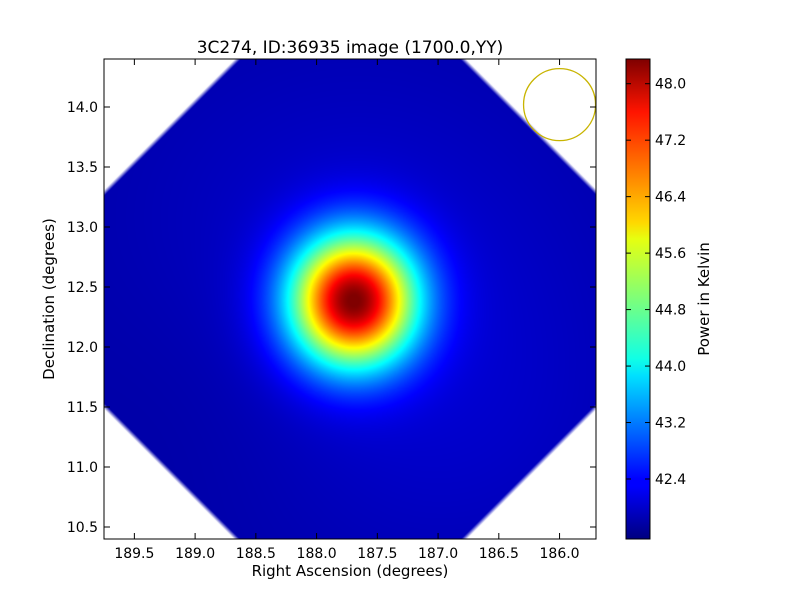  I want to click on x-tick-label: 188.0, so click(317, 554).